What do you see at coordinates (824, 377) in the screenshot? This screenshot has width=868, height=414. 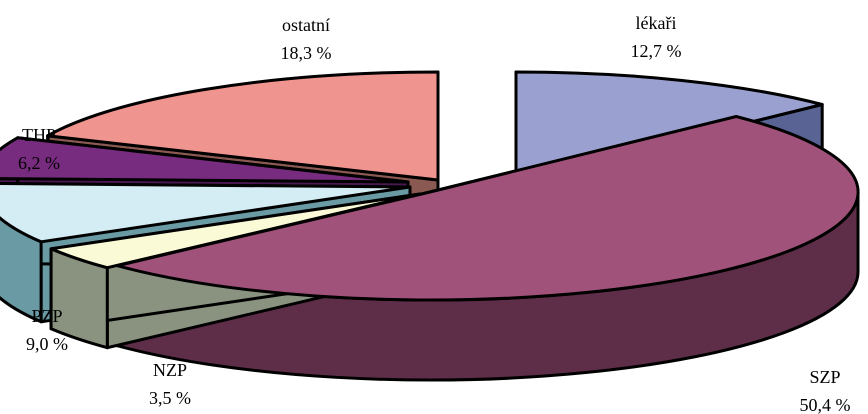 I see `slice-label-szp: SZP` at bounding box center [824, 377].